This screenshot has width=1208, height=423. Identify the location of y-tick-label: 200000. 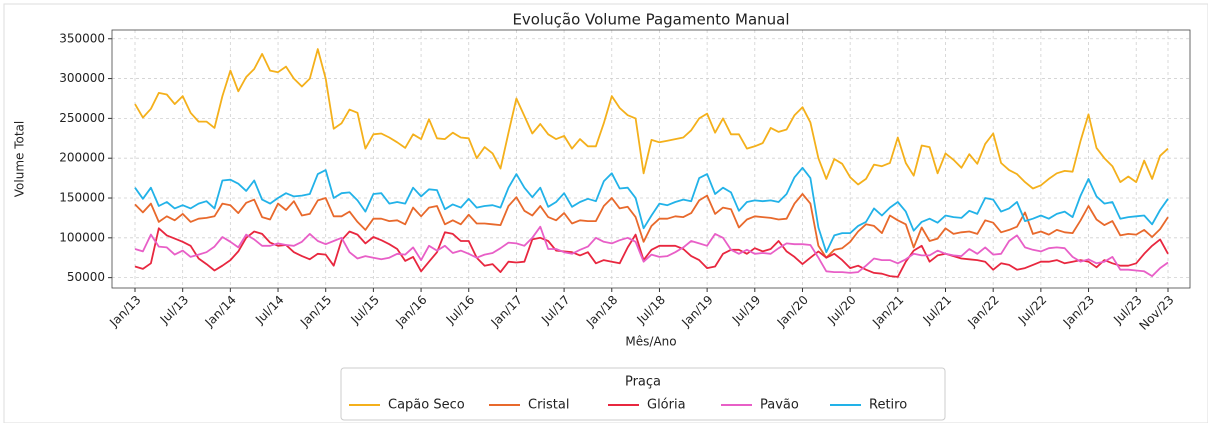
(82, 158).